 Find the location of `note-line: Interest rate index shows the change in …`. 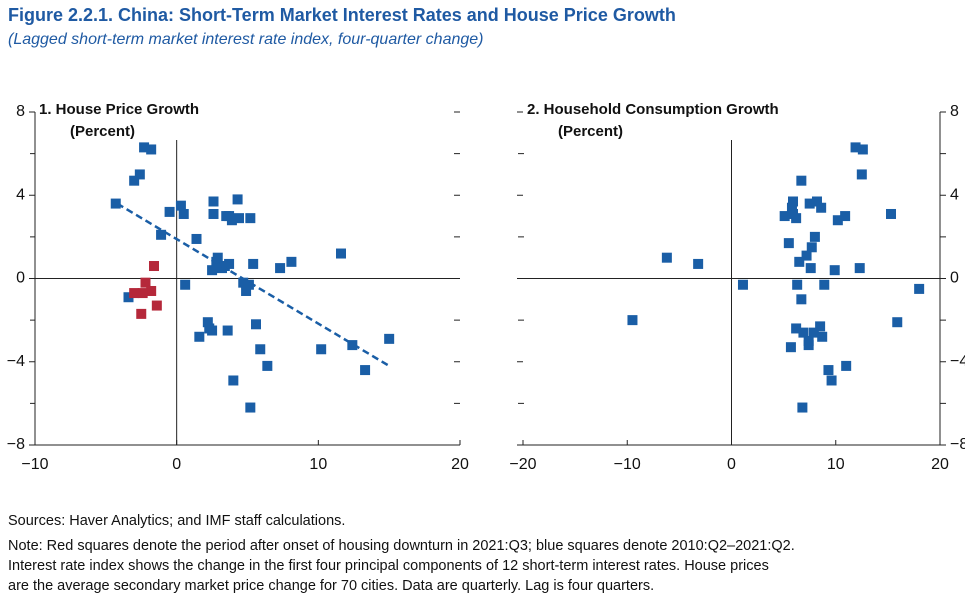

note-line: Interest rate index shows the change in … is located at coordinates (388, 566).